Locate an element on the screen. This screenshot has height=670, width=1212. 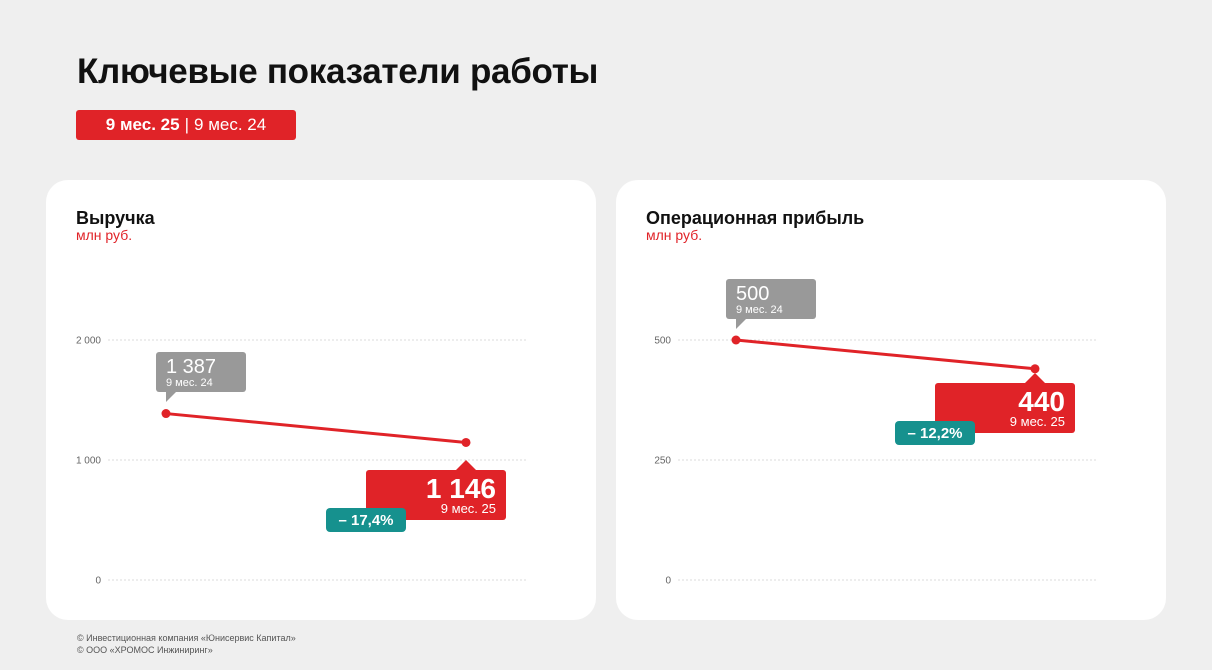
operating-profit-current-value-label: 440 is located at coordinates (1041, 401).